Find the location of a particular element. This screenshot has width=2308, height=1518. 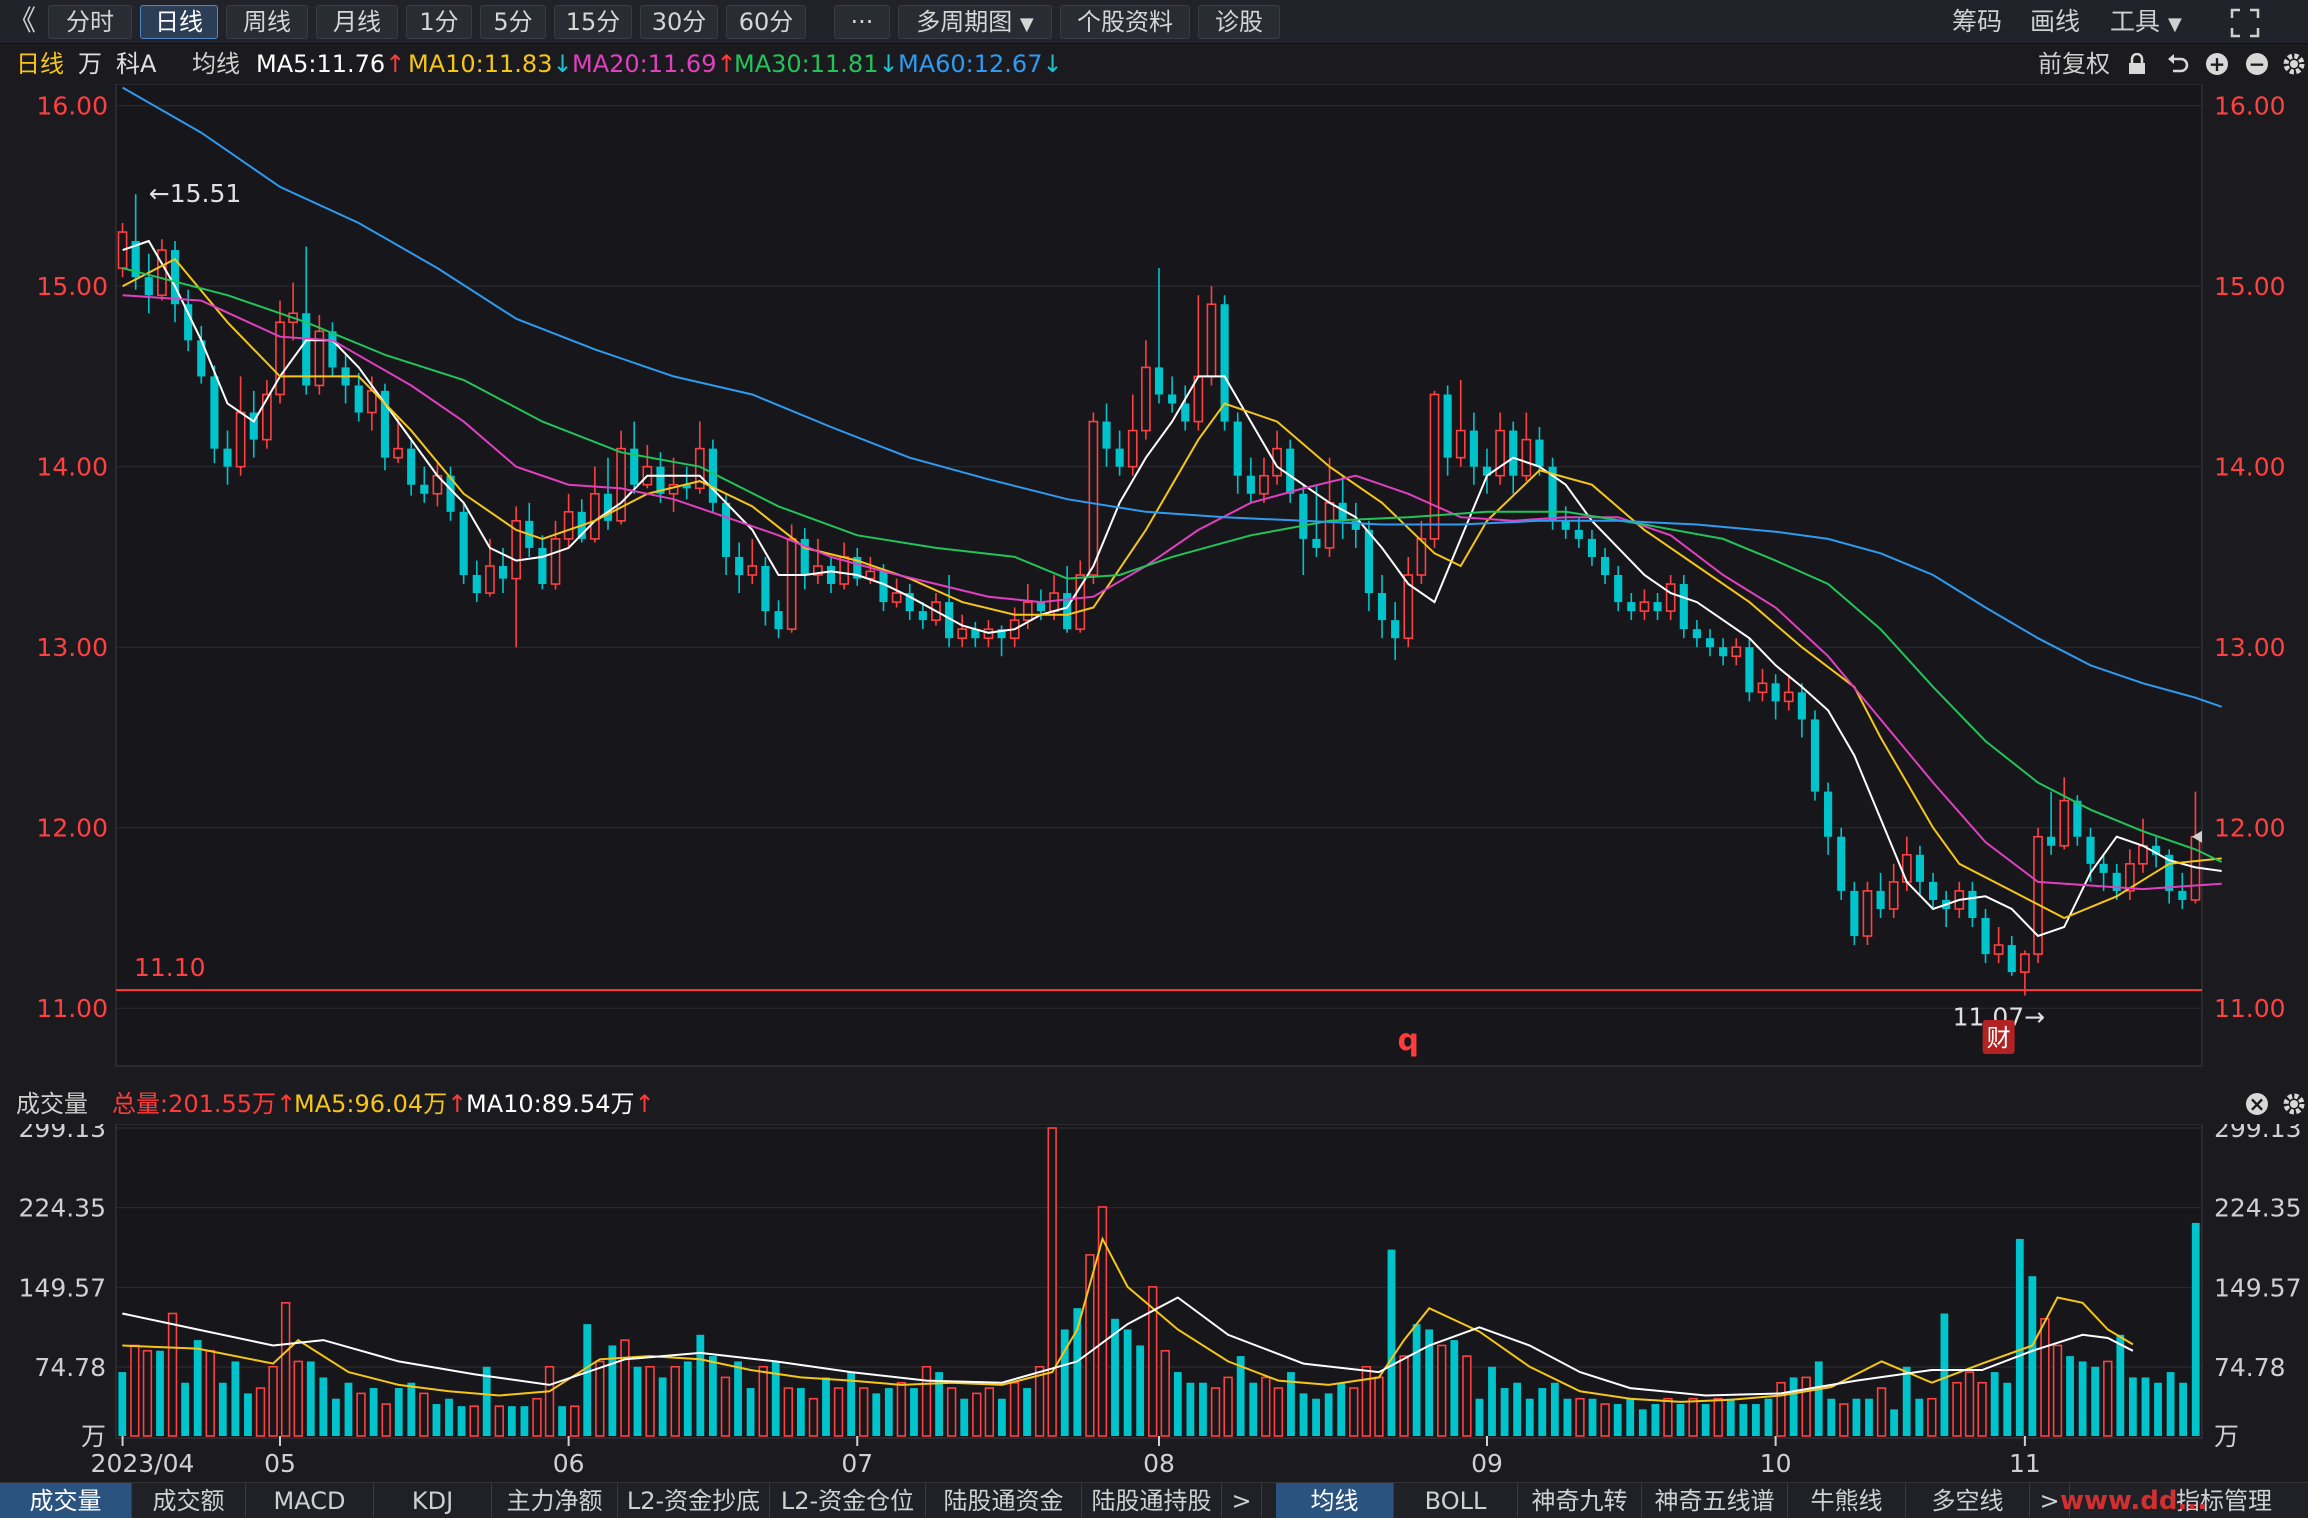

fullscreen-icon is located at coordinates (2245, 23).